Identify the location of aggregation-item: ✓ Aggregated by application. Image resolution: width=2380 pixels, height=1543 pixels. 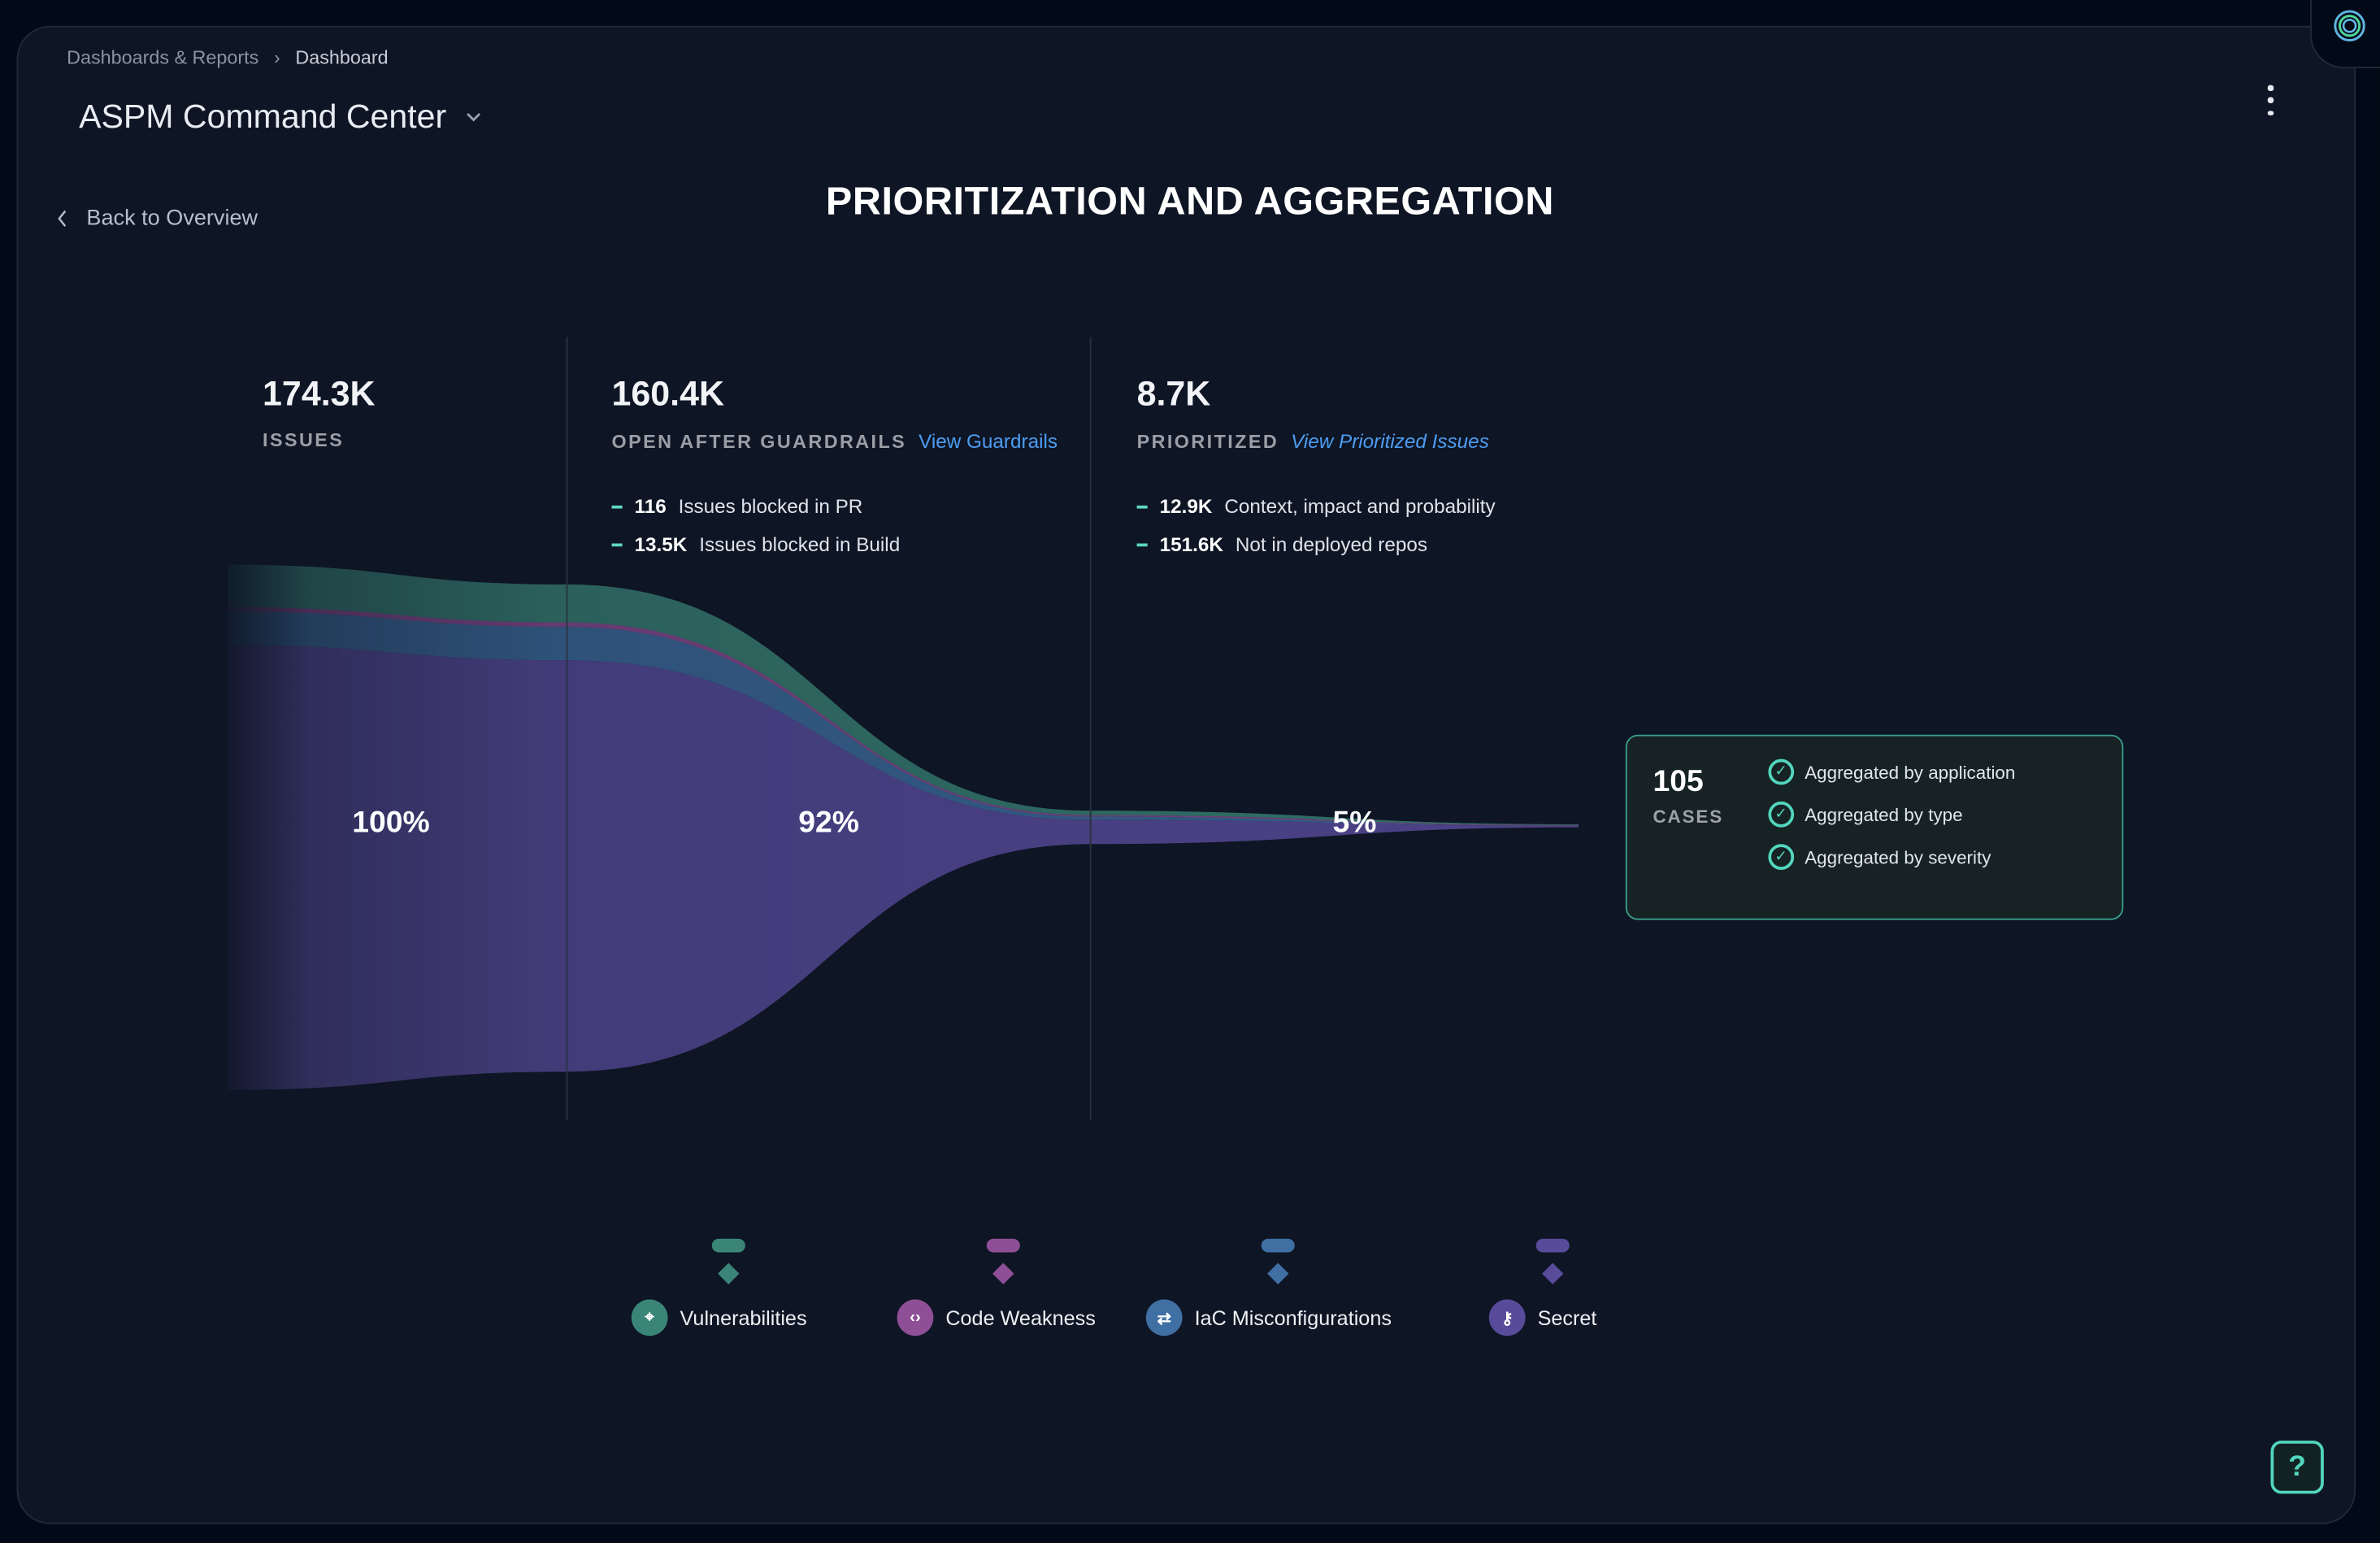
(1892, 771).